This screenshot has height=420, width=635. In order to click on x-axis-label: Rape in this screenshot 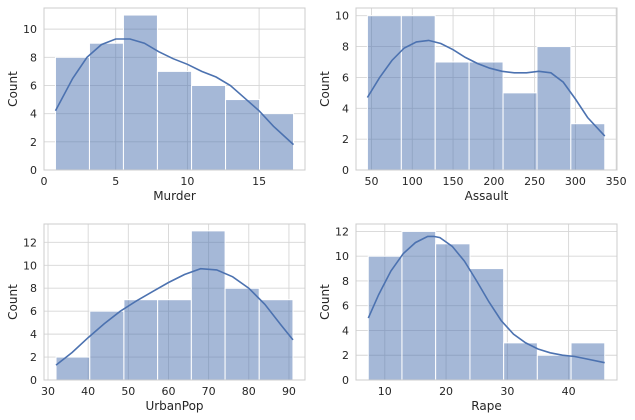, I will do `click(486, 406)`.